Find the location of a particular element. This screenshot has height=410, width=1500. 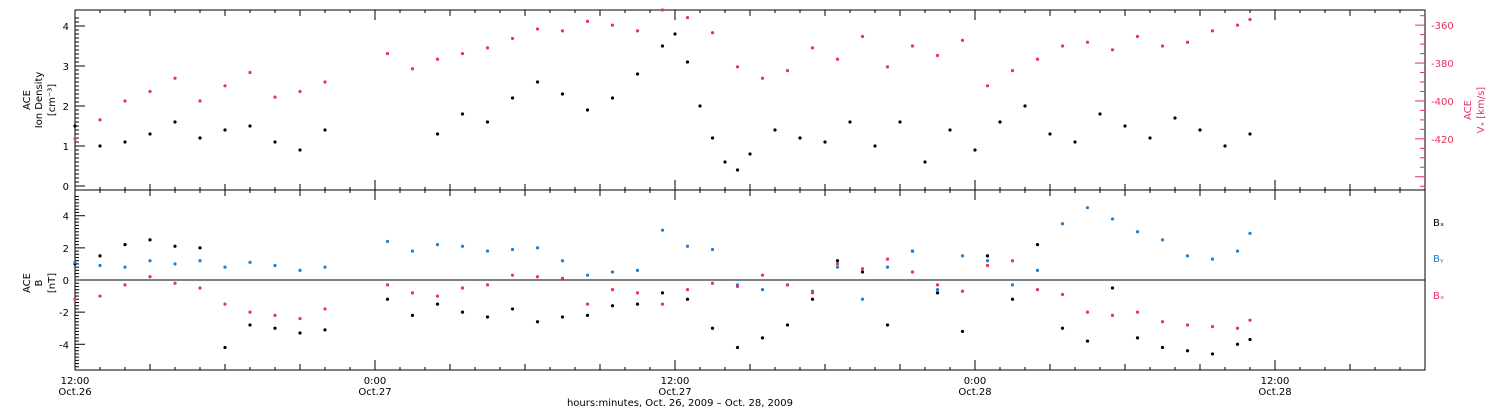

top-right-y-tick-label: -420 is located at coordinates (1442, 140).